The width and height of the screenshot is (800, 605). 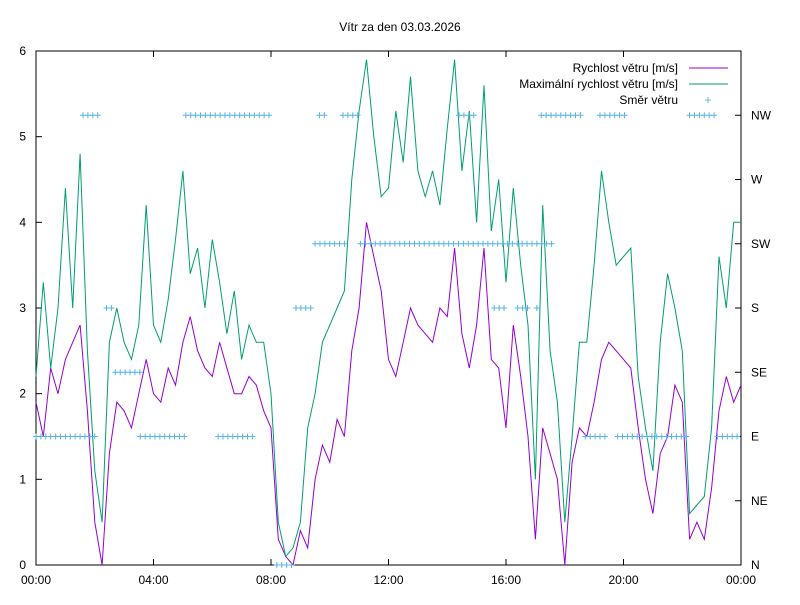 What do you see at coordinates (22, 222) in the screenshot?
I see `y-tick-label: 4` at bounding box center [22, 222].